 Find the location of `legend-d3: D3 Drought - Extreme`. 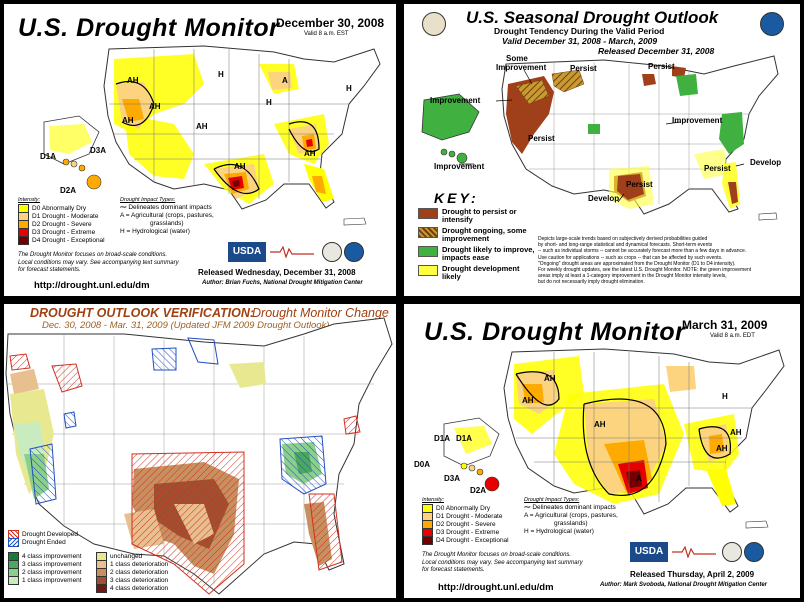

legend-d3: D3 Drought - Extreme is located at coordinates (68, 232).